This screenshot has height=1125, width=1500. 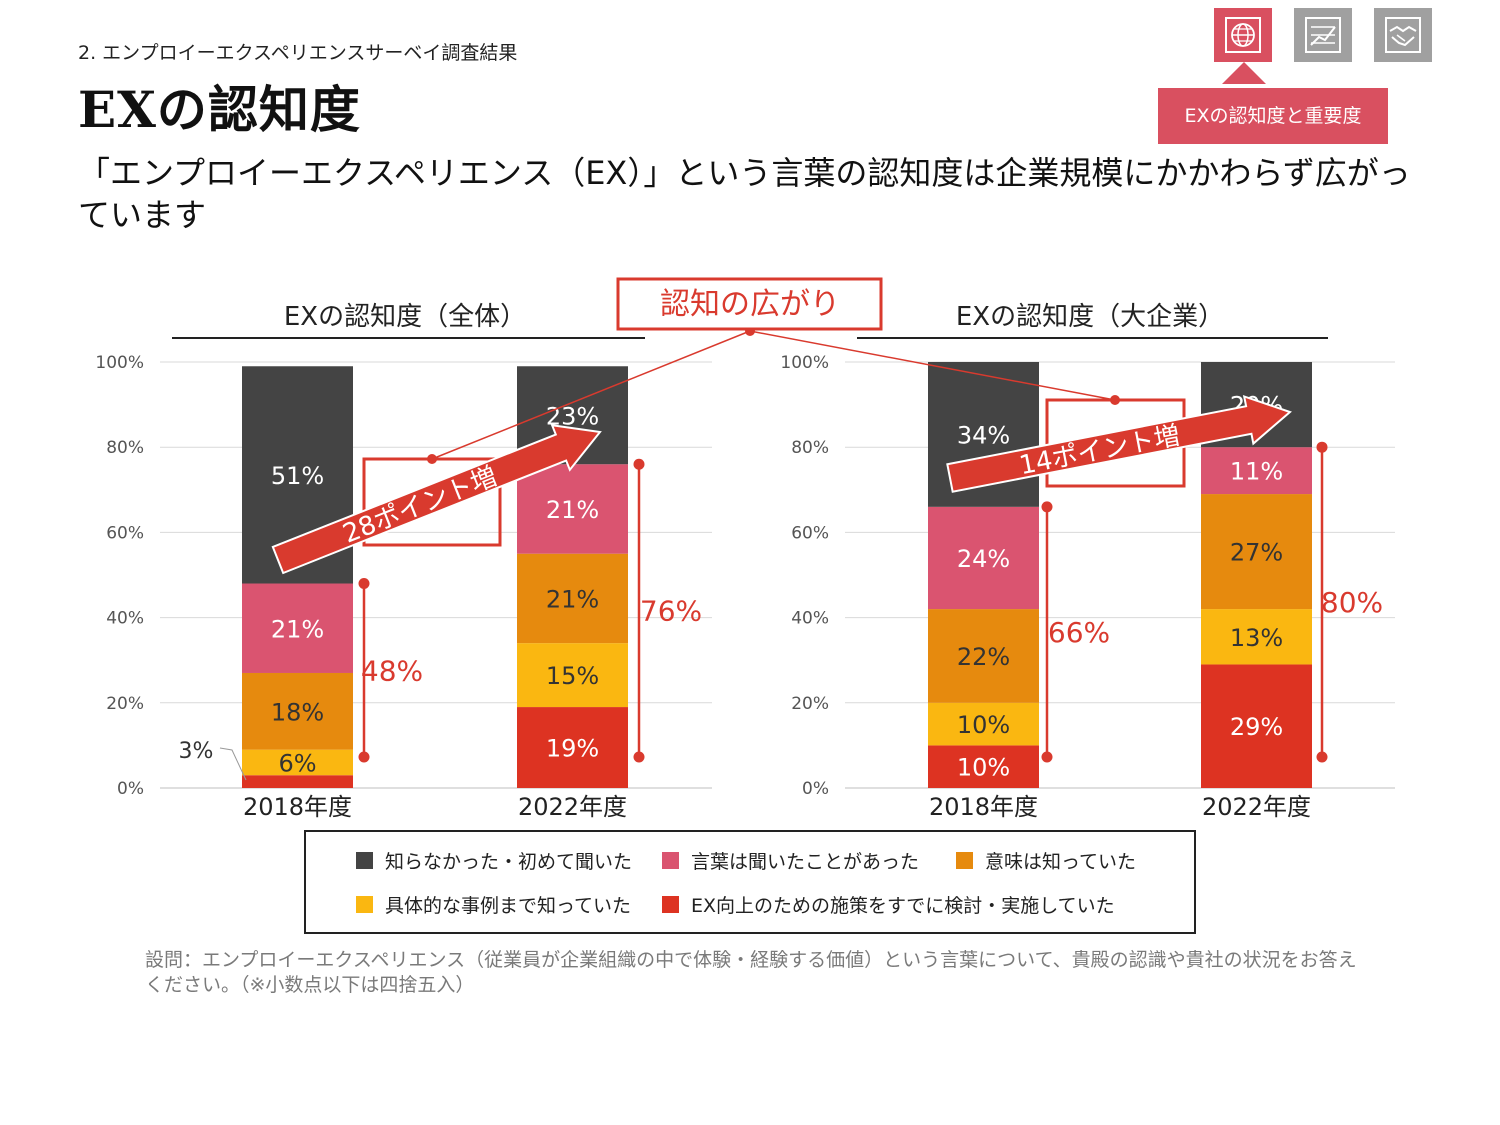 What do you see at coordinates (1090, 317) in the screenshot?
I see `chart-title: EXの認知度（大企業）` at bounding box center [1090, 317].